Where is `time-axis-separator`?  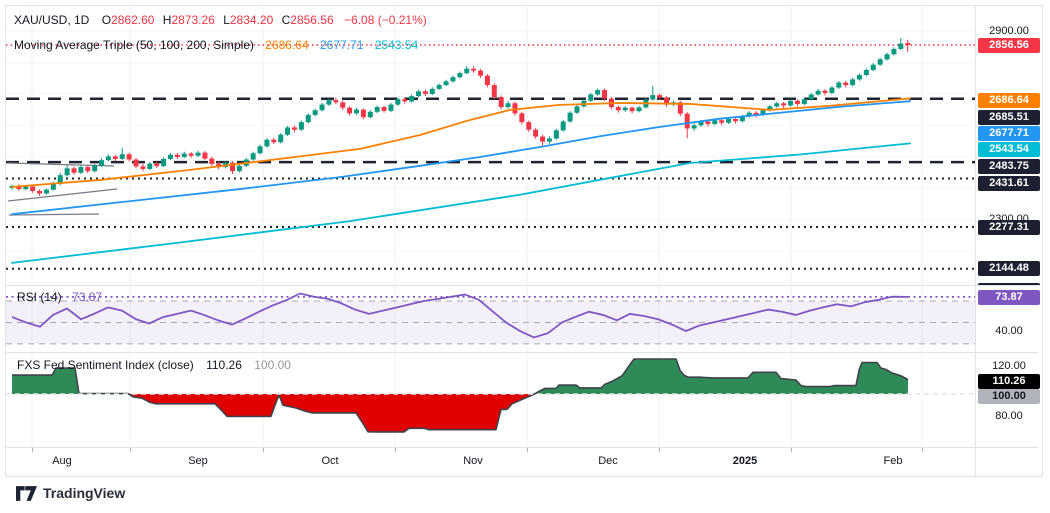
time-axis-separator is located at coordinates (522, 447).